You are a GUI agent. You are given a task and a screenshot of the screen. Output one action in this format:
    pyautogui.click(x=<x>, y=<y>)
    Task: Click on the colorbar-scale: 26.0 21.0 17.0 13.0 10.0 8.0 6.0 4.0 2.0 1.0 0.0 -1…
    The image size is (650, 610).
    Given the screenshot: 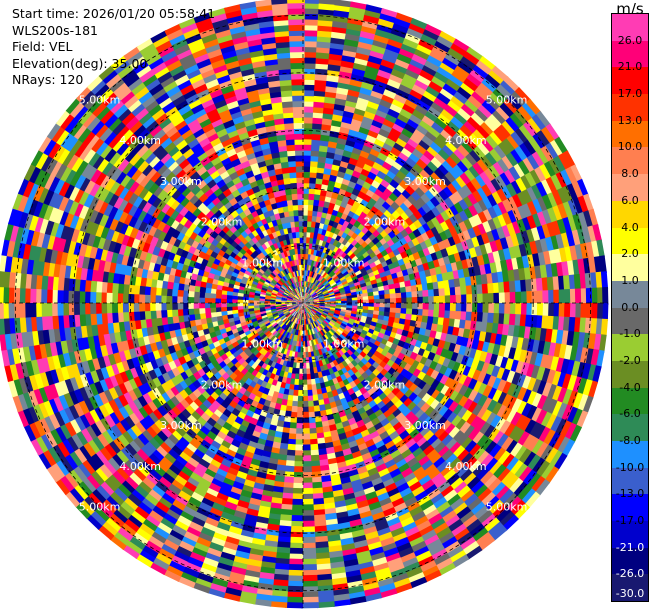 What is the action you would take?
    pyautogui.click(x=630, y=307)
    